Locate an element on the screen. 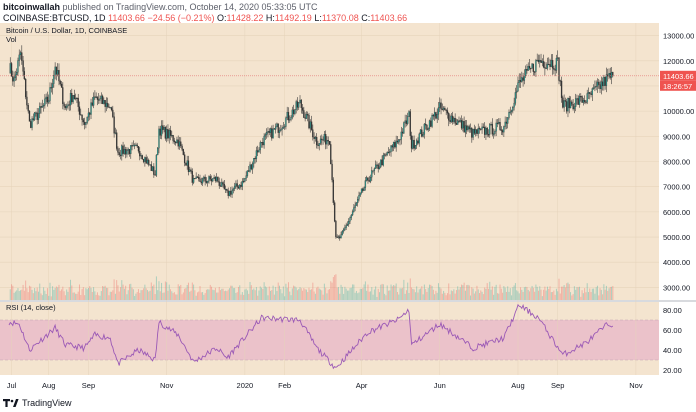 The height and width of the screenshot is (412, 696). time-axis: Jul Aug Sep Nov 2020 Feb Apr Jun Aug Sep Nov is located at coordinates (325, 385).